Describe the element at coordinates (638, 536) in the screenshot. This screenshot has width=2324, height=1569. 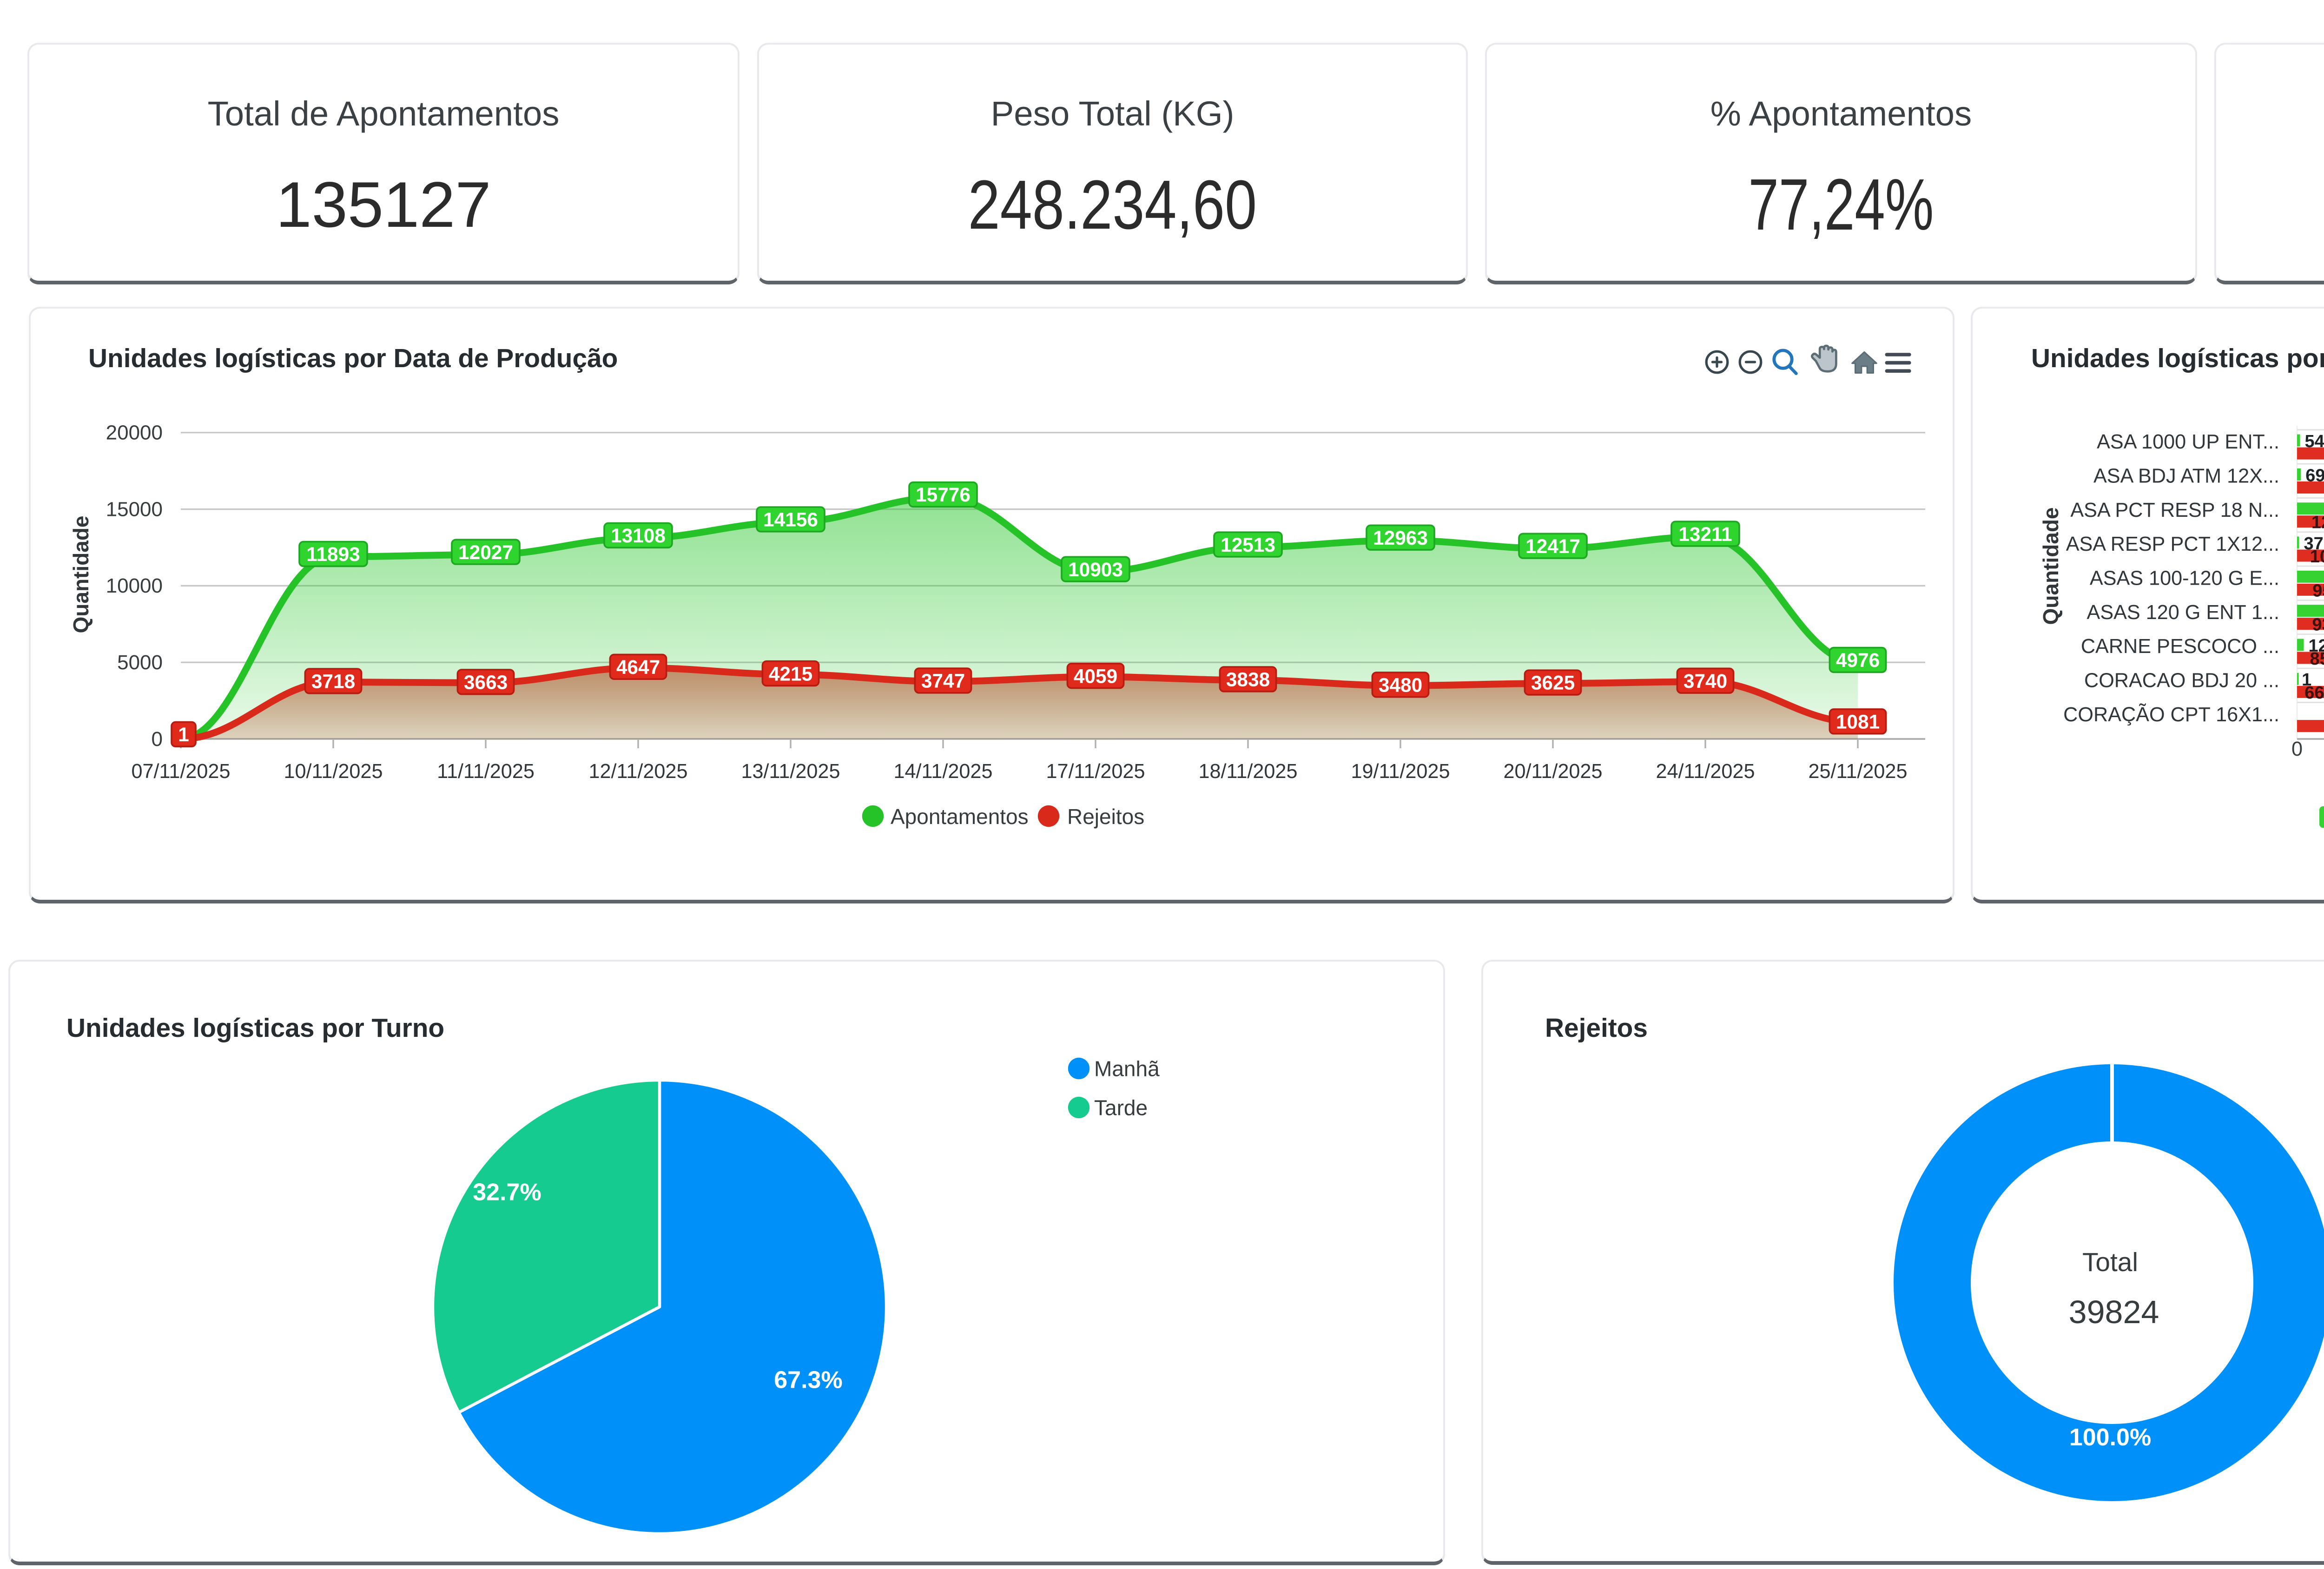
I see `svg-text: 13108` at that location.